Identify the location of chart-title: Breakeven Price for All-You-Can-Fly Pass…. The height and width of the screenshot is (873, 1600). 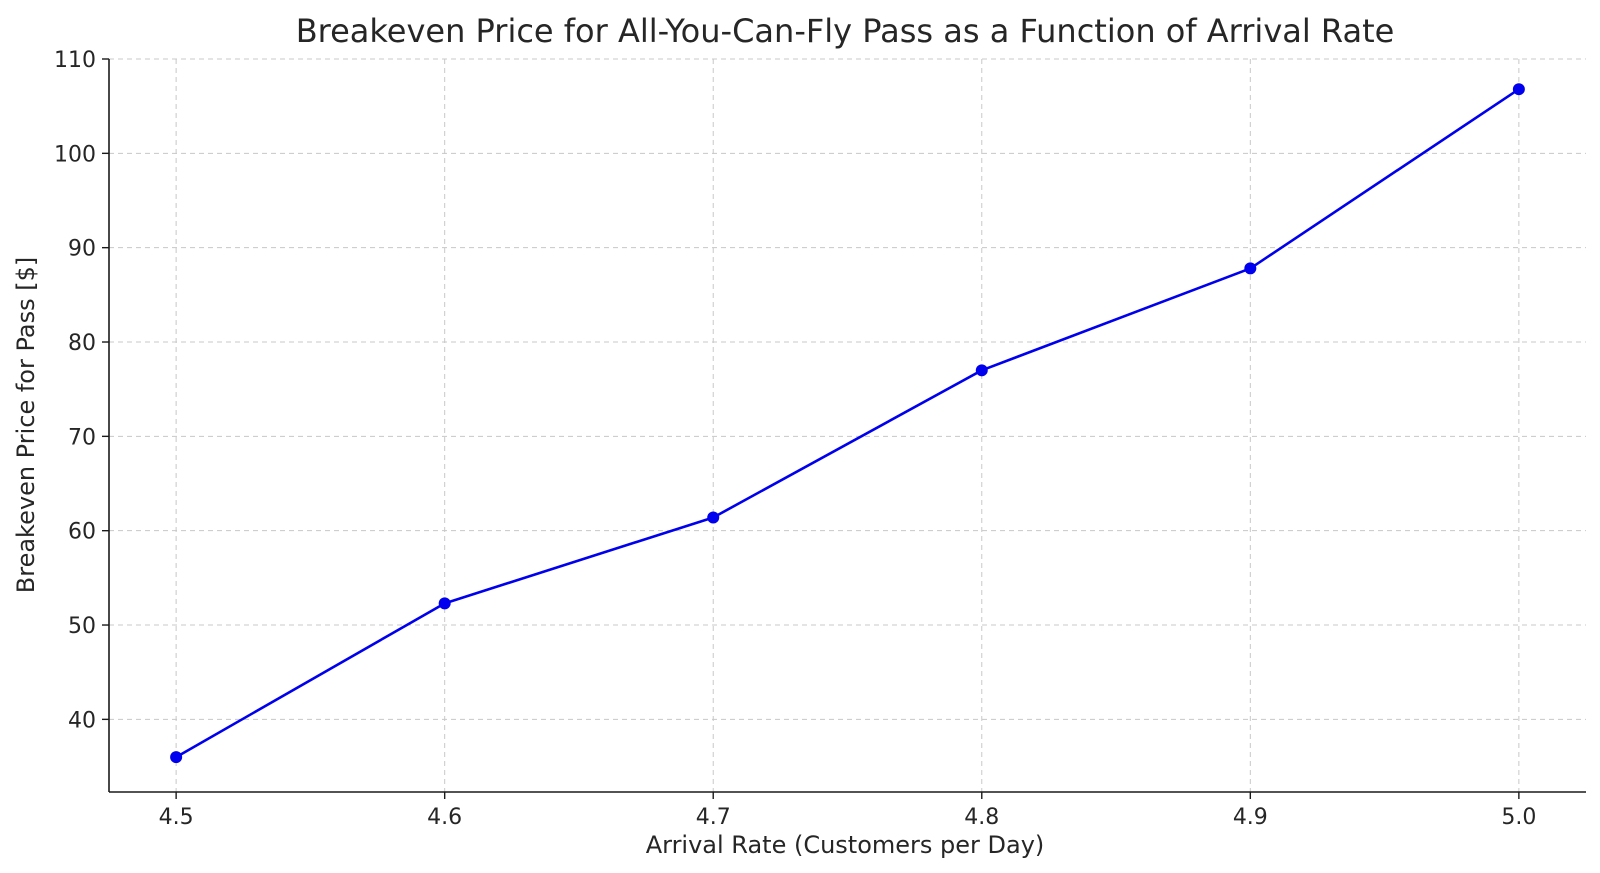
(845, 31).